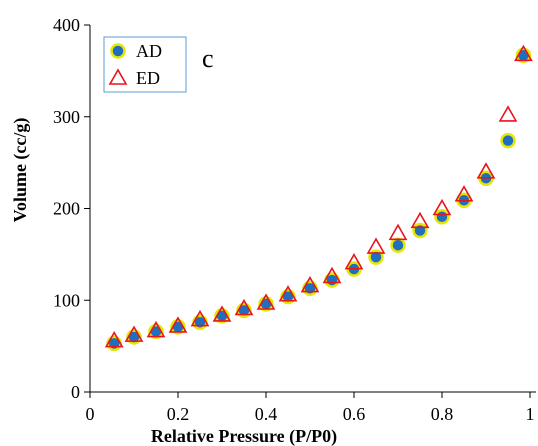 This screenshot has height=446, width=538. I want to click on y-tick-label: 0, so click(75, 392).